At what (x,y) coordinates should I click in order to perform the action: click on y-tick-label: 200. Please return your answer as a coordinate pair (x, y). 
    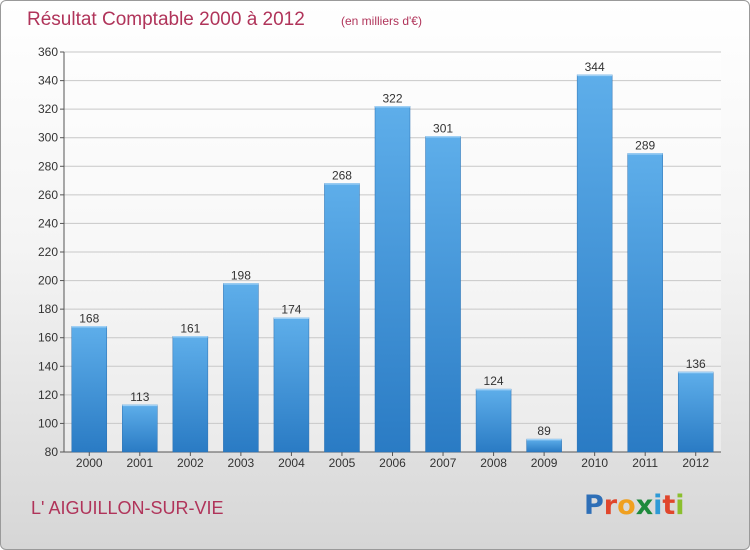
    Looking at the image, I should click on (48, 281).